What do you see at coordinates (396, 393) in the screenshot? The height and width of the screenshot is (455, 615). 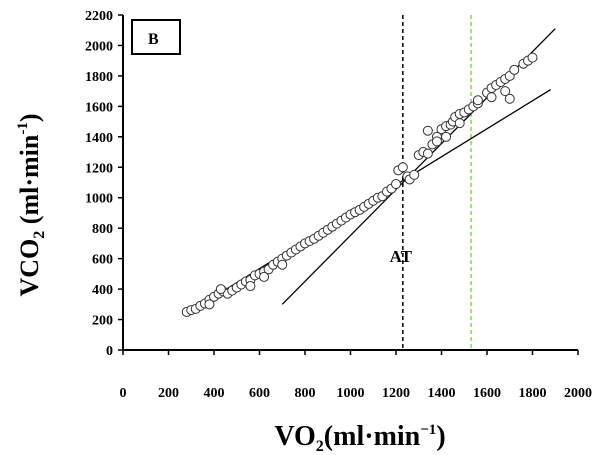 I see `x-tick-label: 1200` at bounding box center [396, 393].